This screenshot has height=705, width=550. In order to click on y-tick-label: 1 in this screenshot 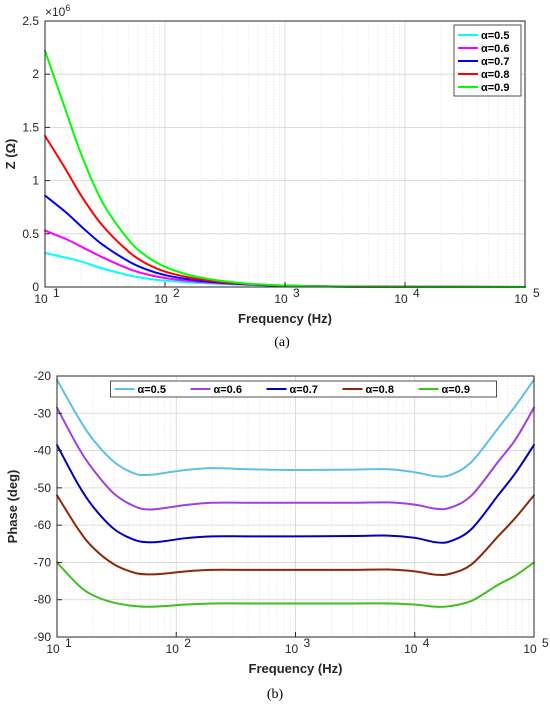, I will do `click(35, 181)`.